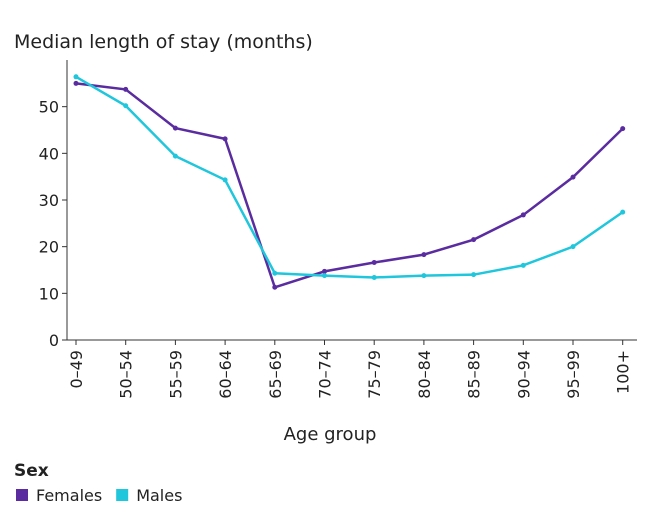  What do you see at coordinates (49, 153) in the screenshot?
I see `y-tick-label: 40` at bounding box center [49, 153].